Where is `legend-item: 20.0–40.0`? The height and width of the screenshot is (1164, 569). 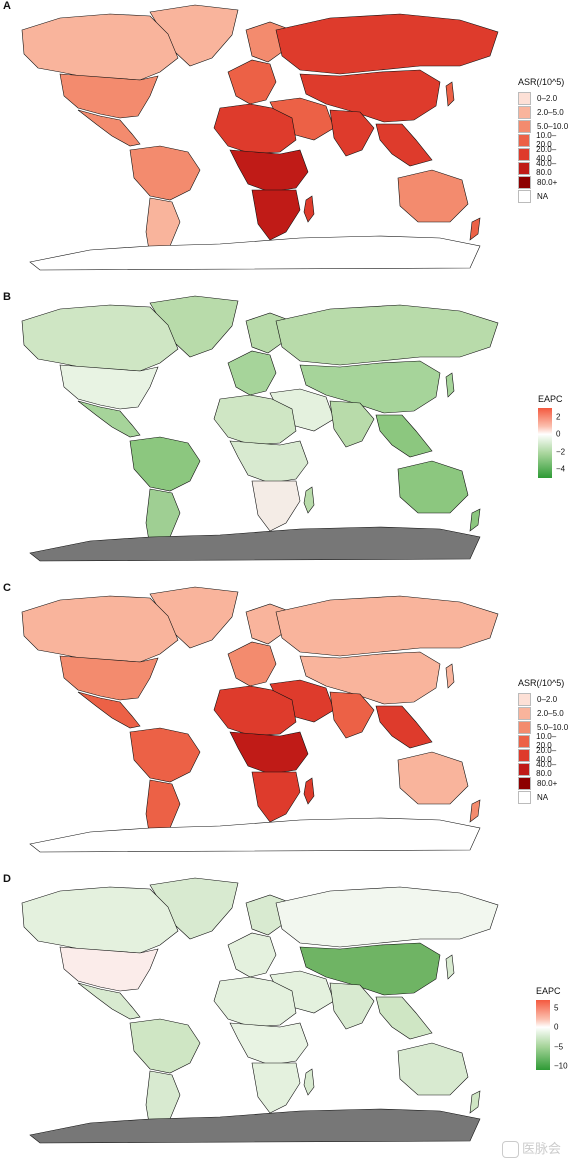
legend-item: 20.0–40.0 is located at coordinates (543, 154).